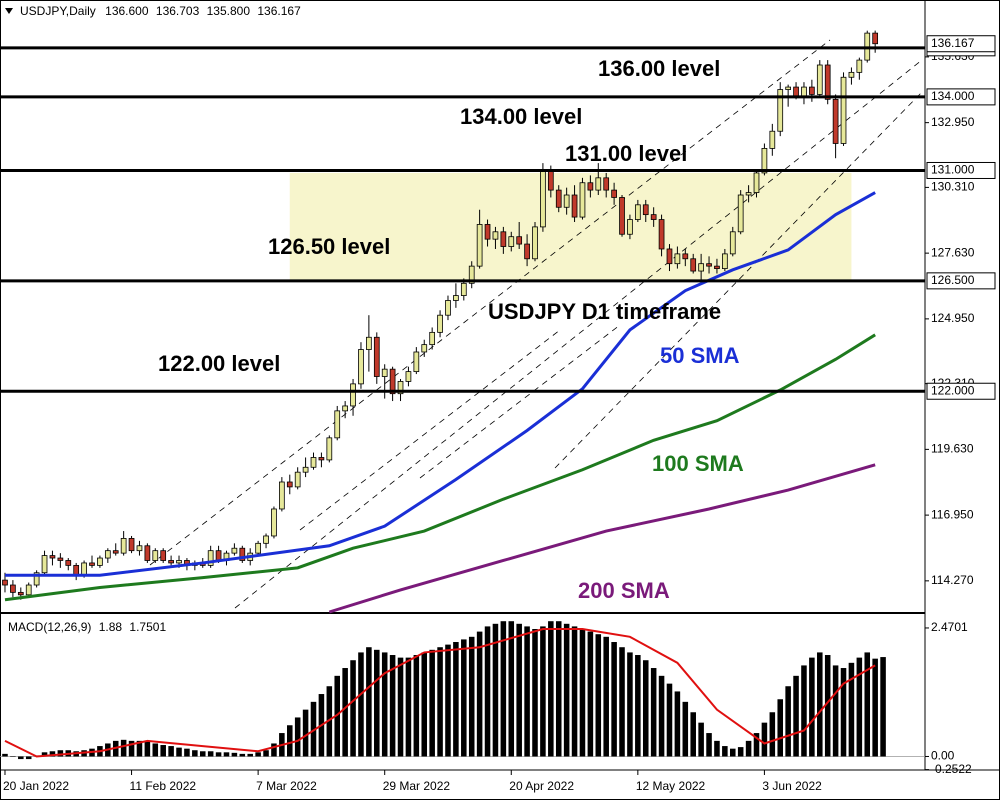 The width and height of the screenshot is (1000, 800). I want to click on ohlc-high: 136.703, so click(178, 11).